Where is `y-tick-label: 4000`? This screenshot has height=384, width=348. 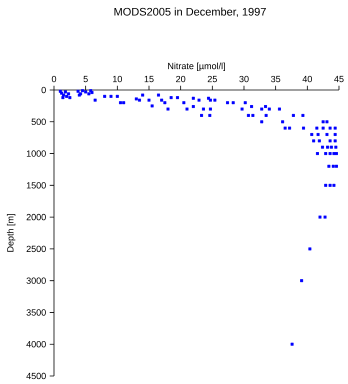 y-tick-label: 4000 is located at coordinates (36, 344).